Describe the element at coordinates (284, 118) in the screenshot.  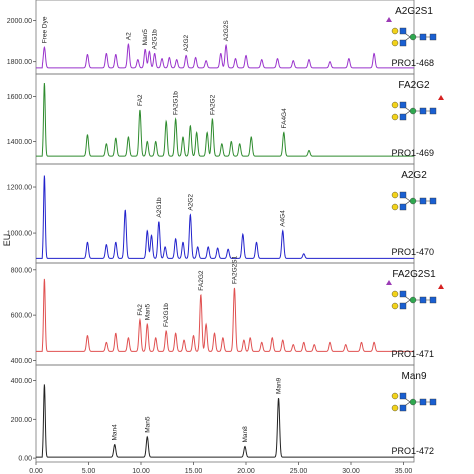
I see `peak-label: FA4G4` at that location.